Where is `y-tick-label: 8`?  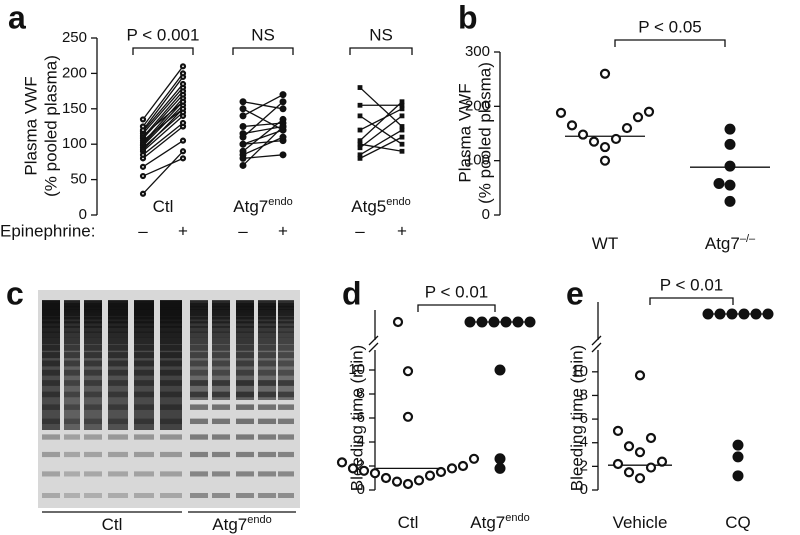 y-tick-label: 8 is located at coordinates (361, 393).